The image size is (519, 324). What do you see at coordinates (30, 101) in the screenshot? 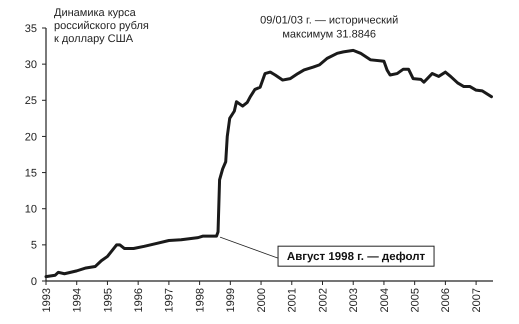
I see `y-tick-label: 25` at bounding box center [30, 101].